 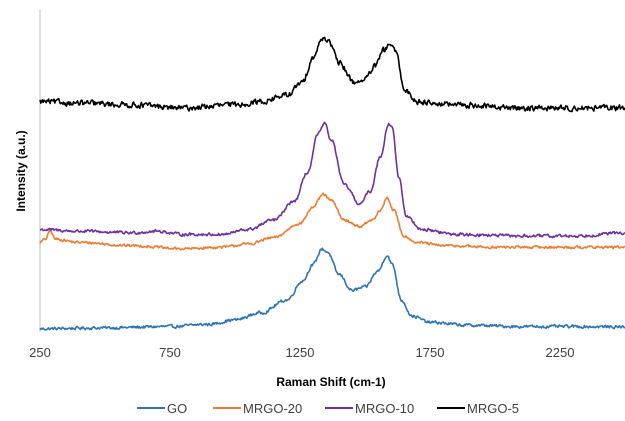 What do you see at coordinates (162, 408) in the screenshot?
I see `legend-entry-go: GO` at bounding box center [162, 408].